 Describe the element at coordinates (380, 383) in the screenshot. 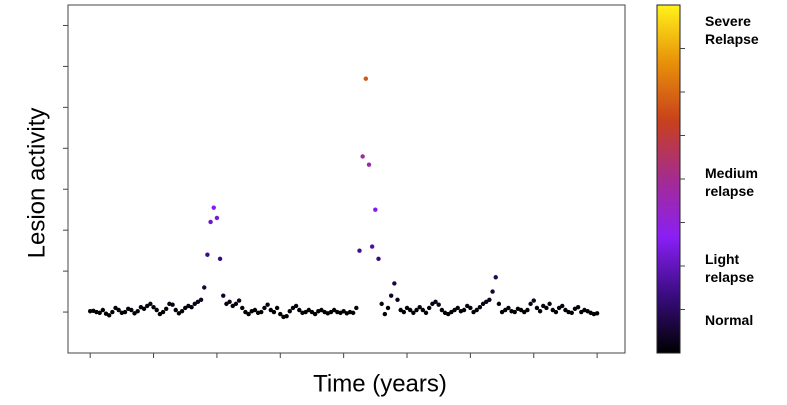

I see `x-axis-label: Time (years)` at that location.